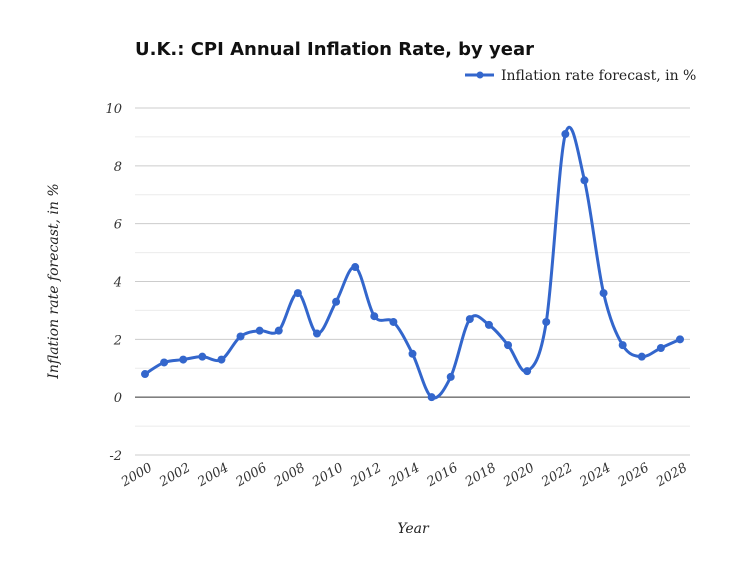 The width and height of the screenshot is (750, 563). I want to click on x-tick-label: 2024, so click(595, 475).